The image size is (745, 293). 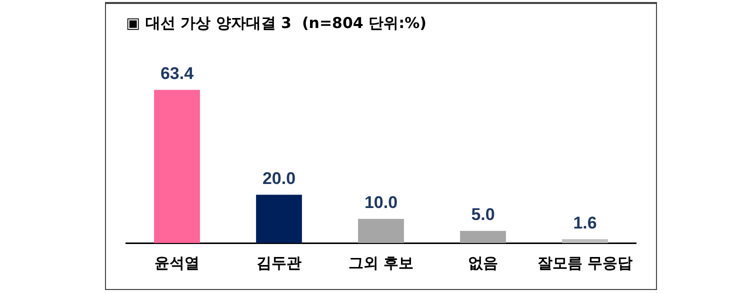 What do you see at coordinates (381, 263) in the screenshot?
I see `x-tick-label: 그외 후보` at bounding box center [381, 263].